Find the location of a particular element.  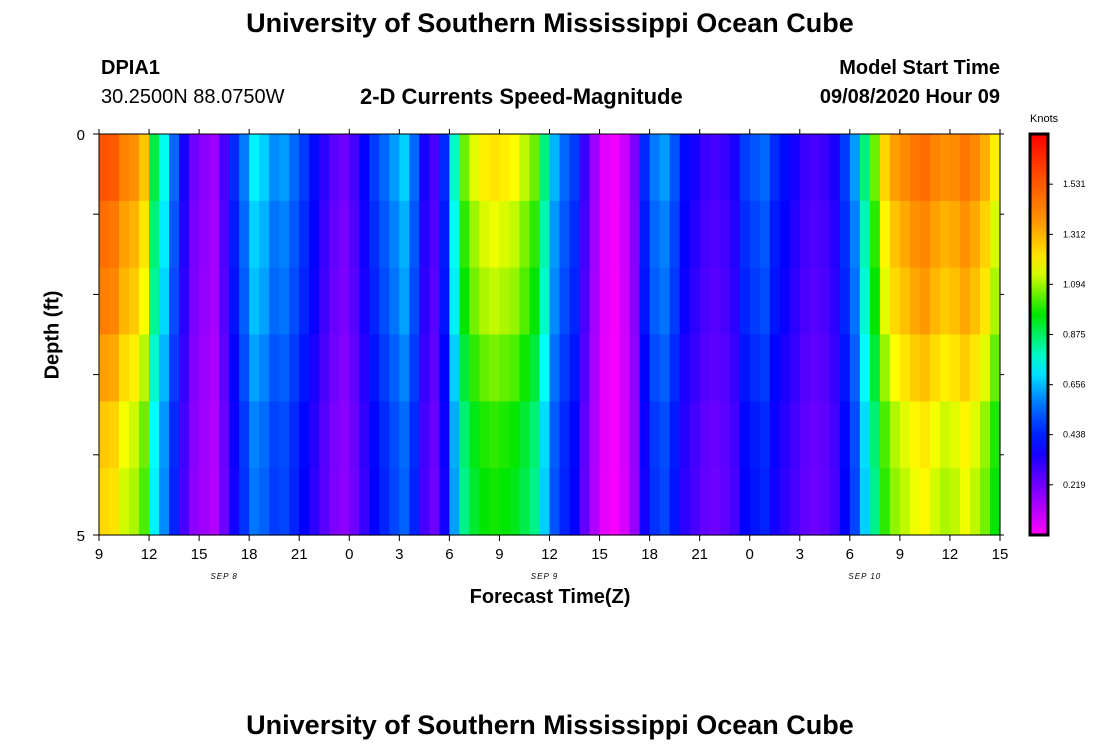

colorbar-tick-label: 0.219 is located at coordinates (1074, 485).